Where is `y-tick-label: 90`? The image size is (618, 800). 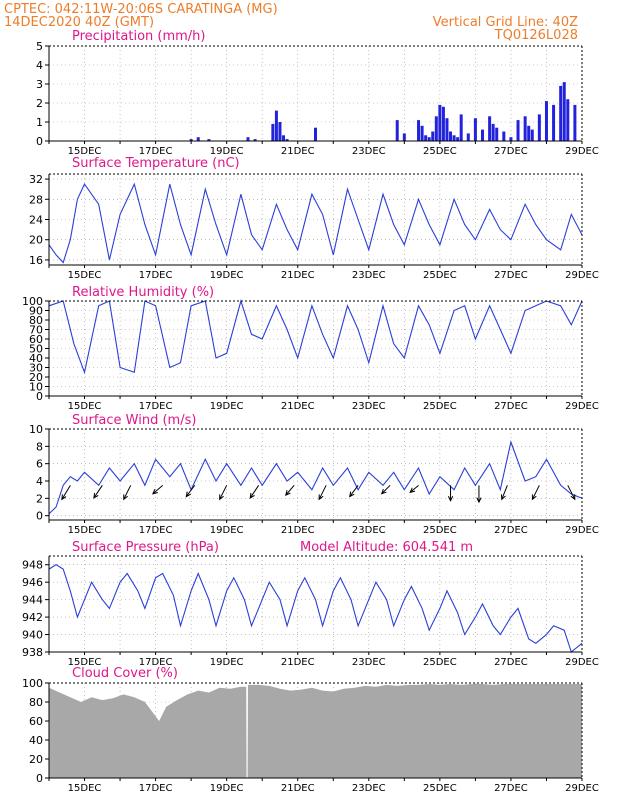 y-tick-label: 90 is located at coordinates (36, 311).